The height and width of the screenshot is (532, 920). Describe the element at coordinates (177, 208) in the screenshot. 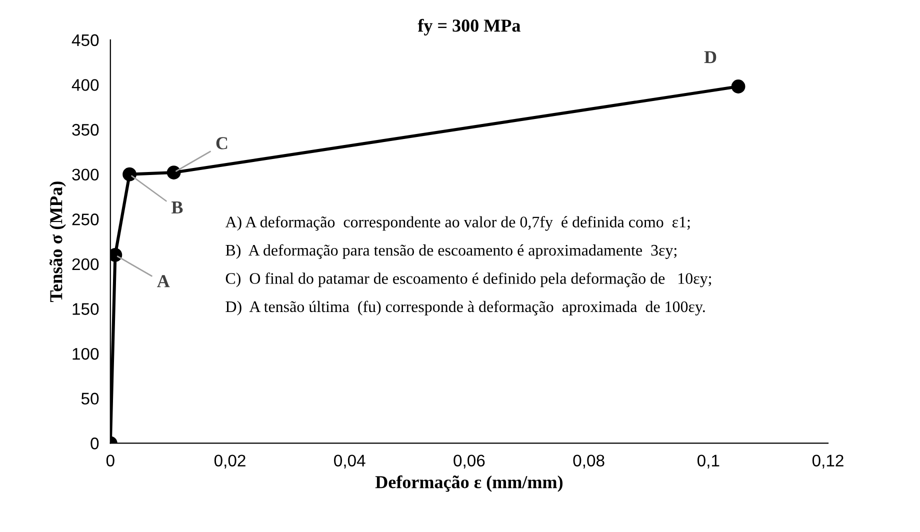

I see `annotation: B` at that location.